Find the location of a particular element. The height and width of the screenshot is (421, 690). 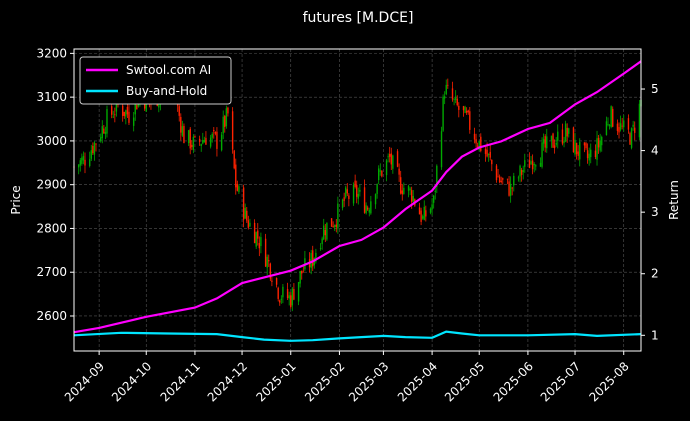

x-tick-label: 2024-10 is located at coordinates (131, 381).